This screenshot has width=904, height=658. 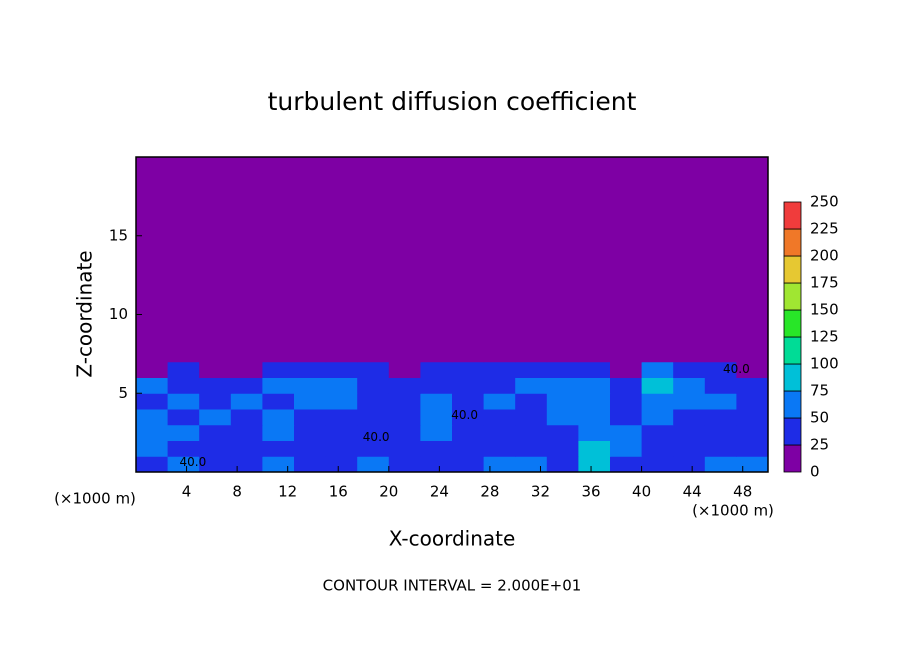 What do you see at coordinates (824, 337) in the screenshot?
I see `colorbar-label: 125` at bounding box center [824, 337].